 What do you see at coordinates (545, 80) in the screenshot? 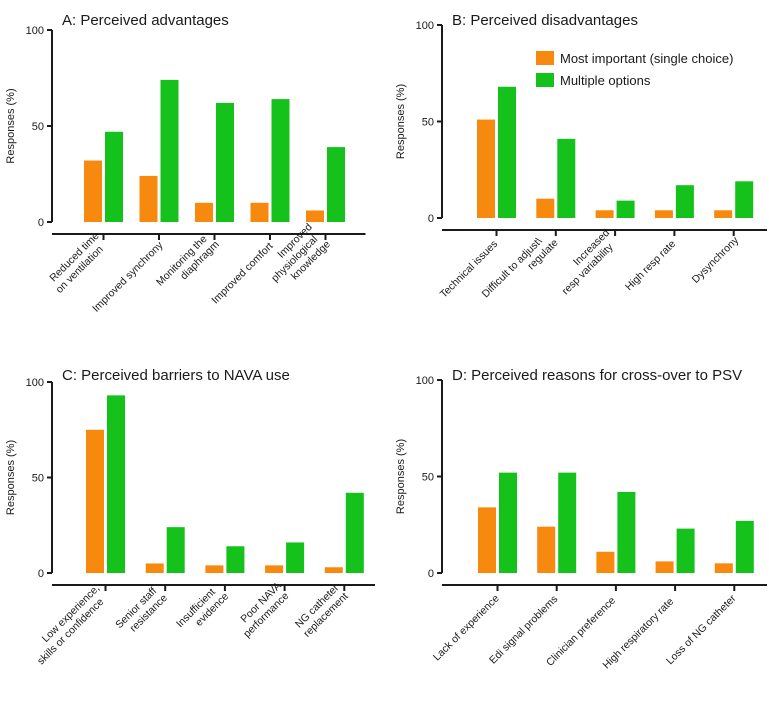
I see `legend-swatch-multiple-options` at bounding box center [545, 80].